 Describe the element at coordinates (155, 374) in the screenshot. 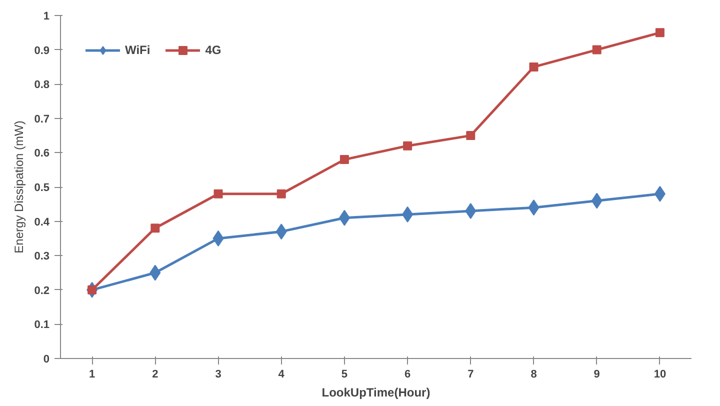

I see `x-tick-label: 2` at that location.